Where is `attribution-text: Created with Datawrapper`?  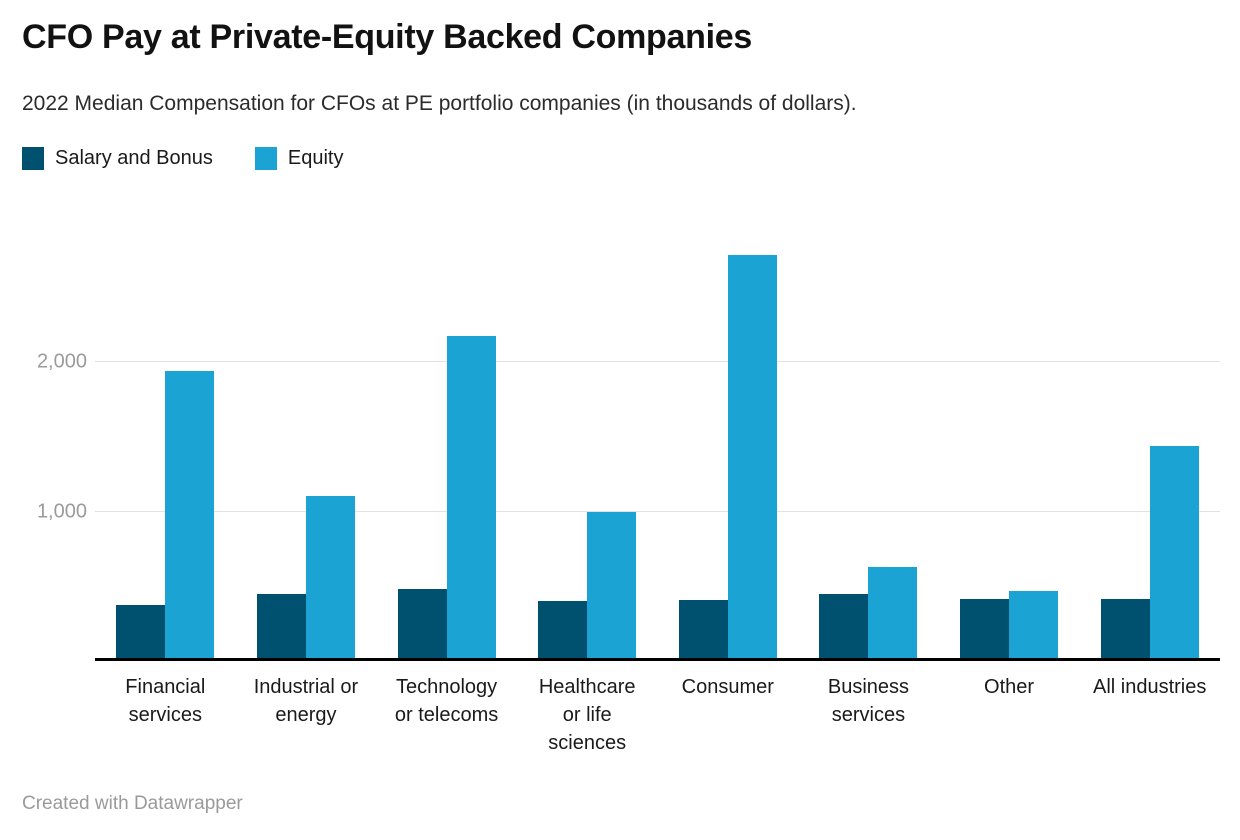 attribution-text: Created with Datawrapper is located at coordinates (132, 803).